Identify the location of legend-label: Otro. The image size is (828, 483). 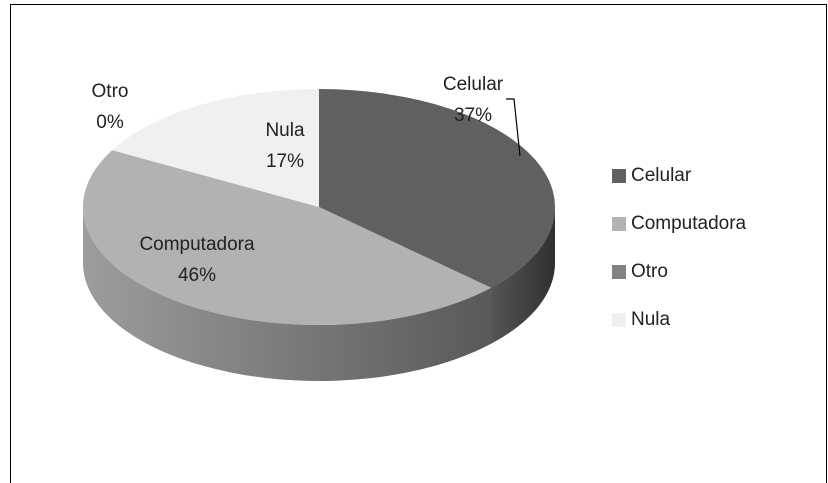
(649, 271).